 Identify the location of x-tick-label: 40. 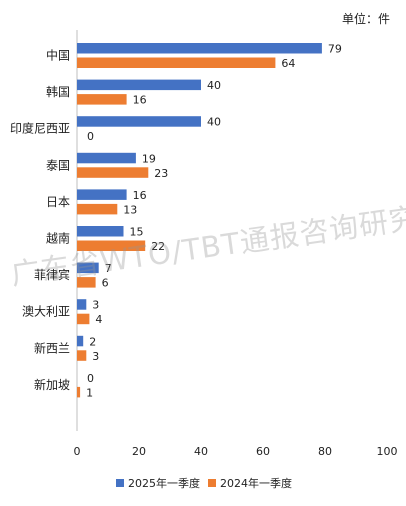
(201, 451).